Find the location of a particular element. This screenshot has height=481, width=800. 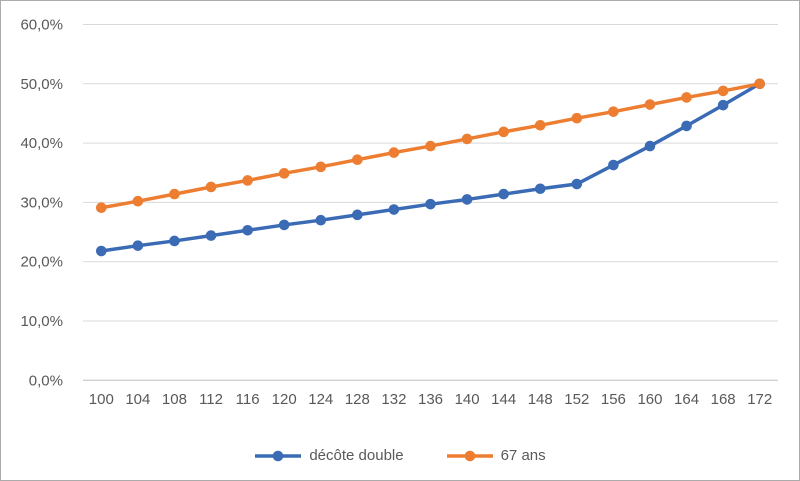

chart-legend: décôte double 67 ans is located at coordinates (400, 455).